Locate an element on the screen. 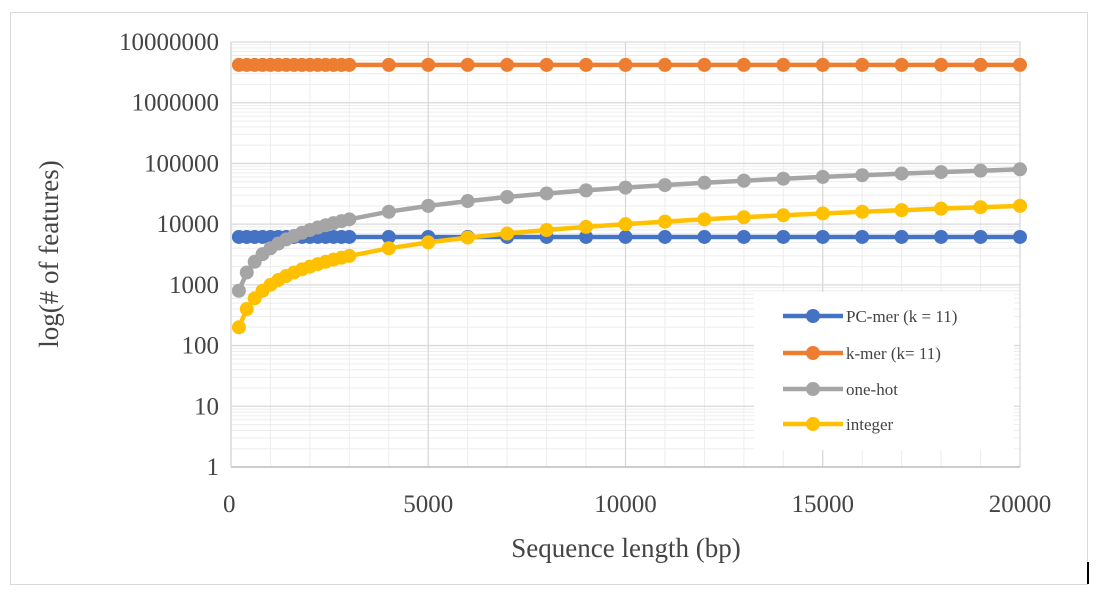 The height and width of the screenshot is (601, 1100). y-axis-title: log(# of features) is located at coordinates (49, 253).